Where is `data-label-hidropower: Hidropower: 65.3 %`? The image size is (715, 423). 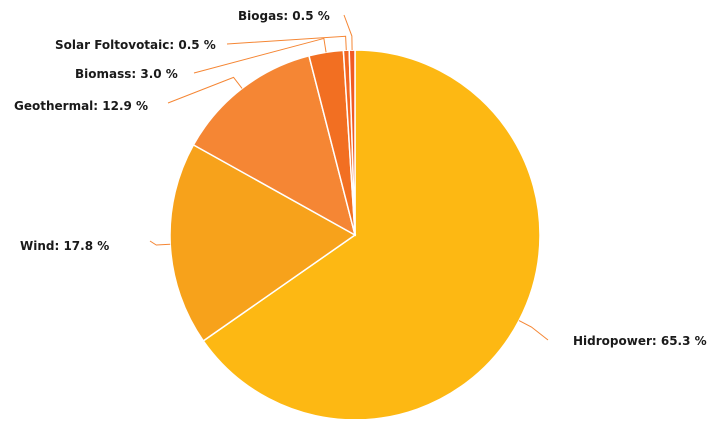 data-label-hidropower: Hidropower: 65.3 % is located at coordinates (640, 341).